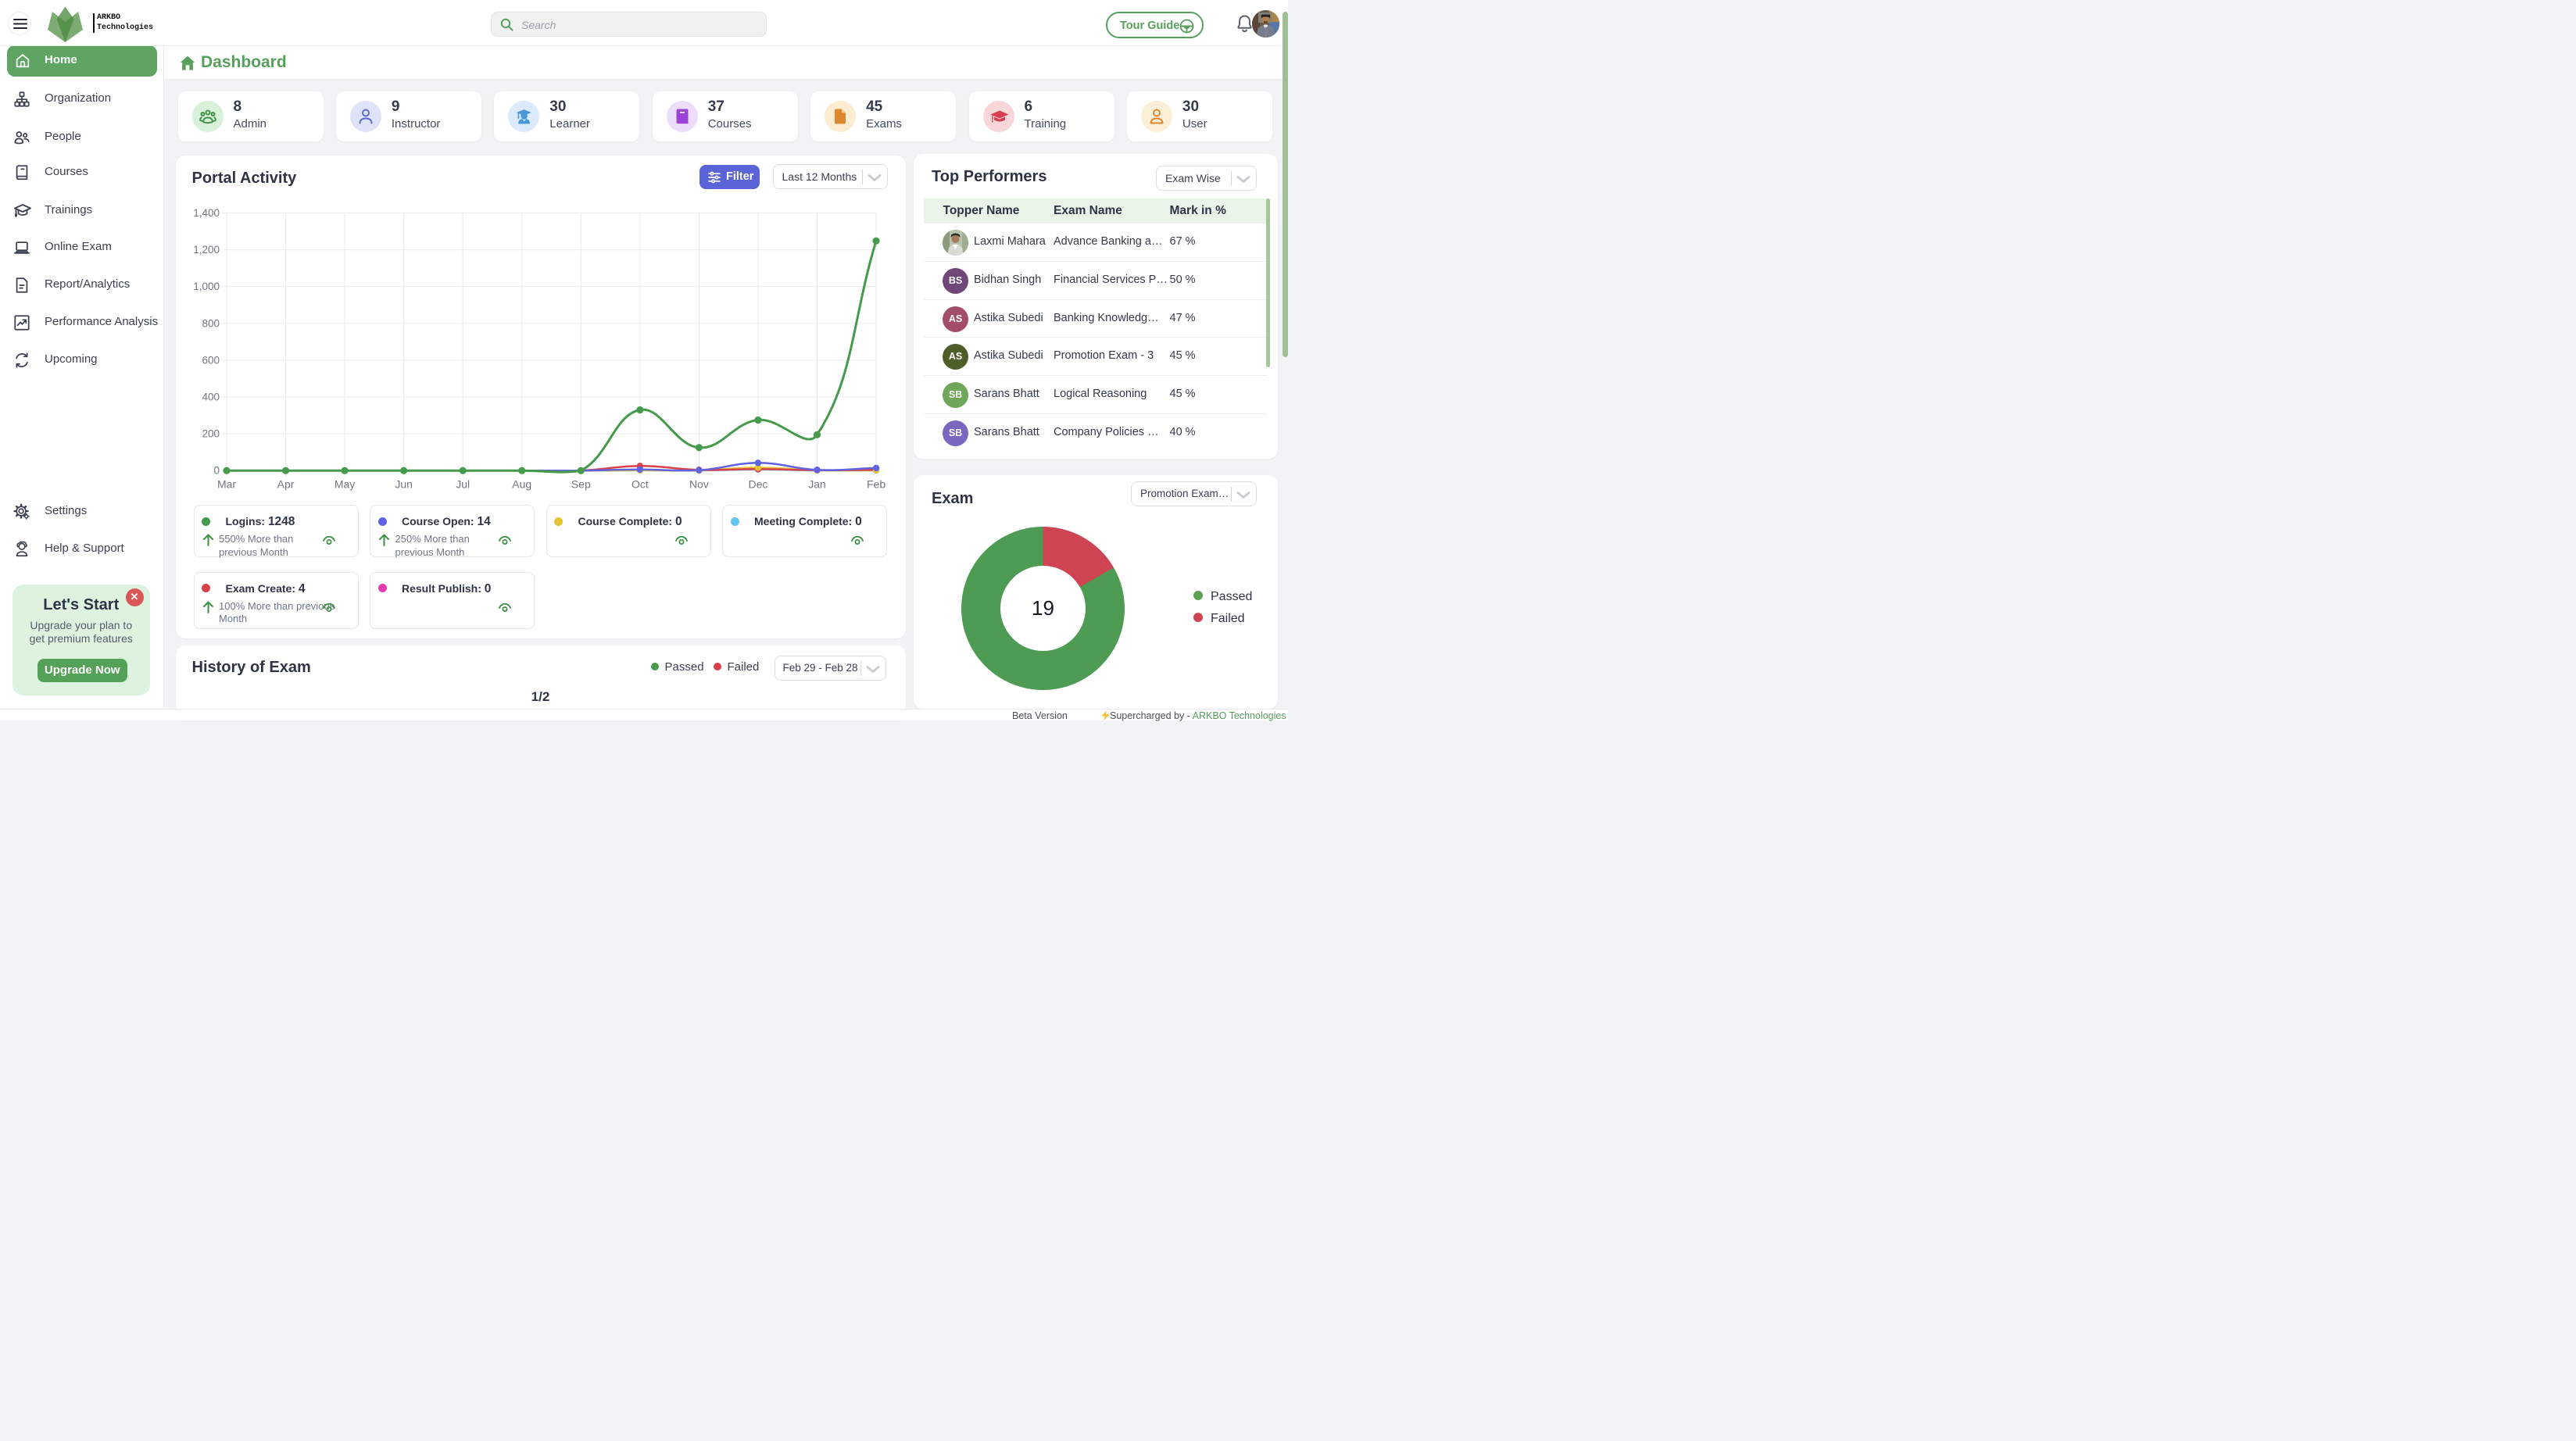 This screenshot has width=2576, height=1441. I want to click on svg-text: Dec, so click(757, 483).